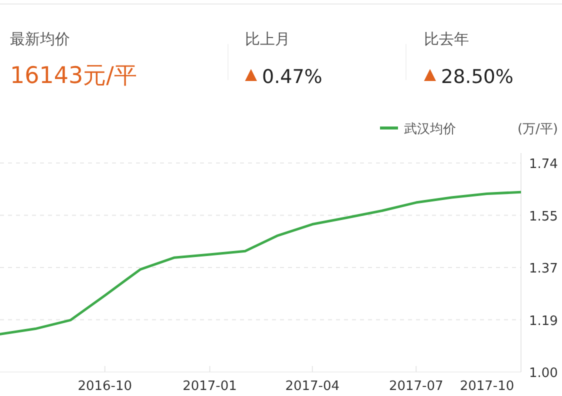  I want to click on y-tick-label: 1.74, so click(543, 164).